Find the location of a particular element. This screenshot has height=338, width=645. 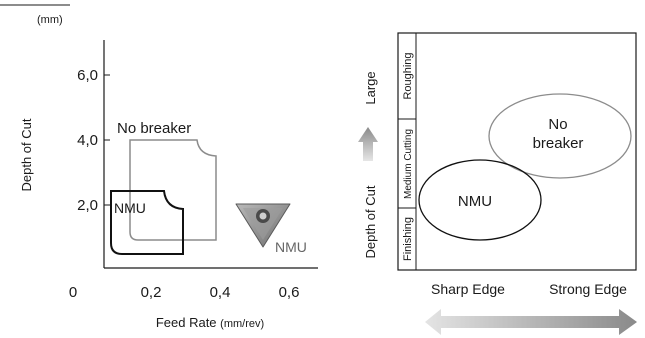

y-tick-label-2: 2,0 is located at coordinates (87, 205).